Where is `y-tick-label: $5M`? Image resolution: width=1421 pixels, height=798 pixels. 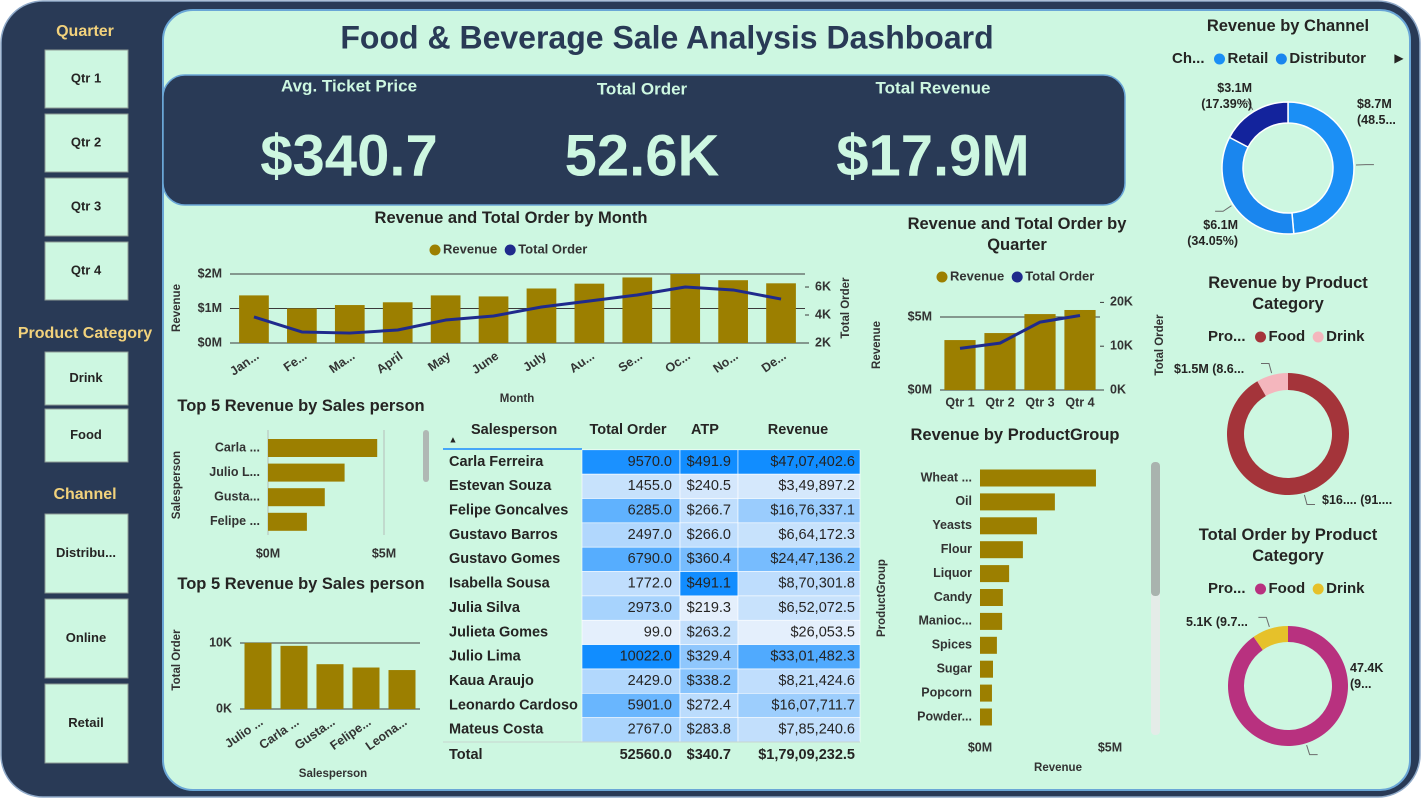
y-tick-label: $5M is located at coordinates (920, 316).